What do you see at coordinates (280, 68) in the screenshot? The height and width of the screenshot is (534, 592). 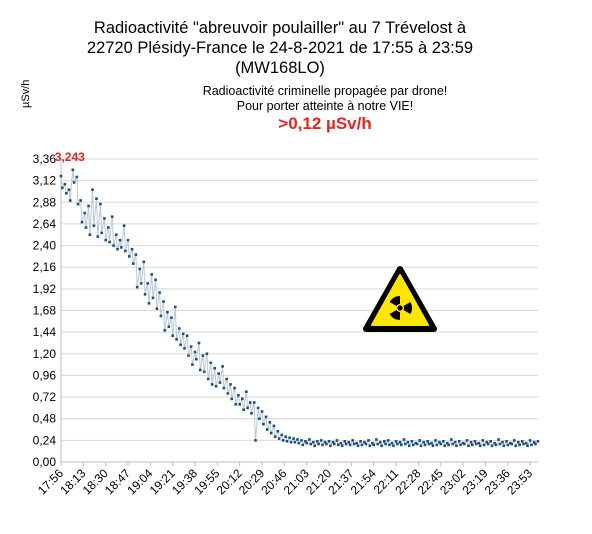 I see `chart-title-line3: (MW168LO)` at bounding box center [280, 68].